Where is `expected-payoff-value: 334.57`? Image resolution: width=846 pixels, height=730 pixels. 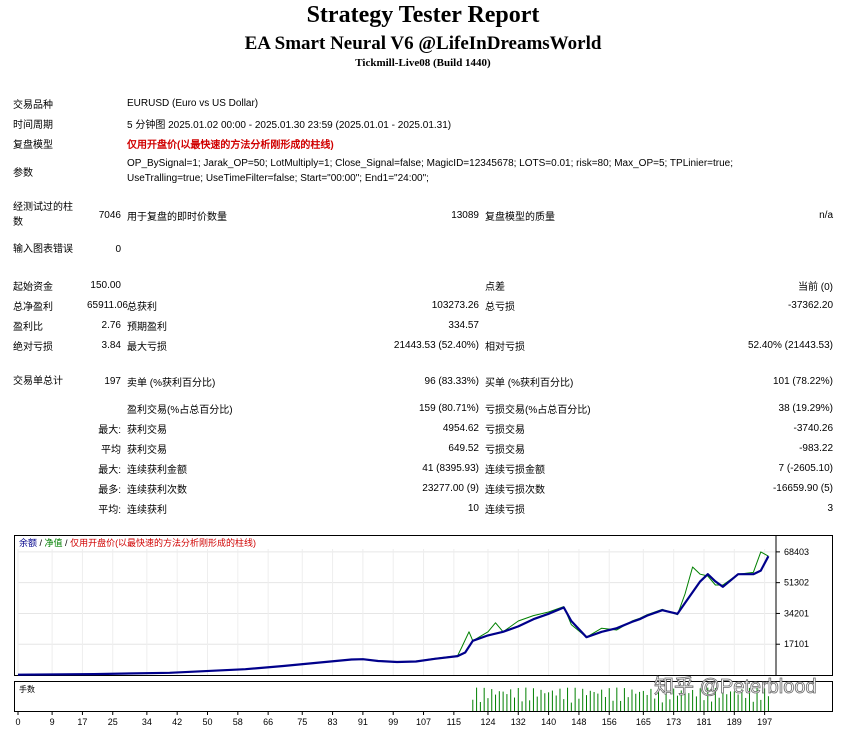 expected-payoff-value: 334.57 is located at coordinates (463, 325).